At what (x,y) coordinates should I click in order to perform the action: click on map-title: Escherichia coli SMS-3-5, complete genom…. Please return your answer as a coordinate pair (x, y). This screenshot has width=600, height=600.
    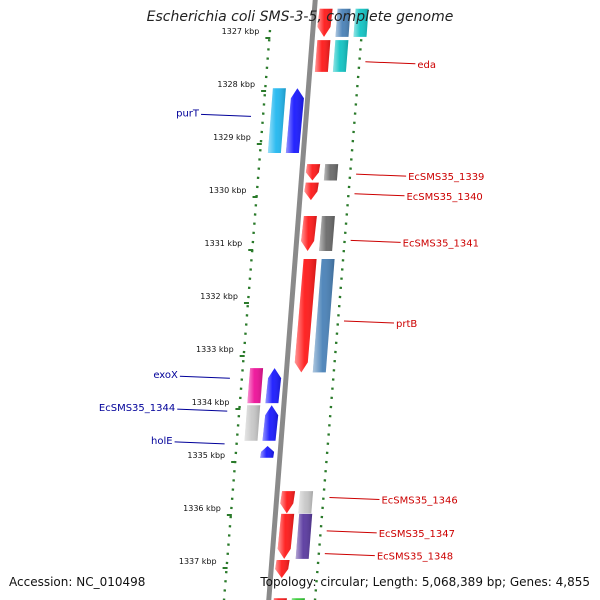
    Looking at the image, I should click on (300, 17).